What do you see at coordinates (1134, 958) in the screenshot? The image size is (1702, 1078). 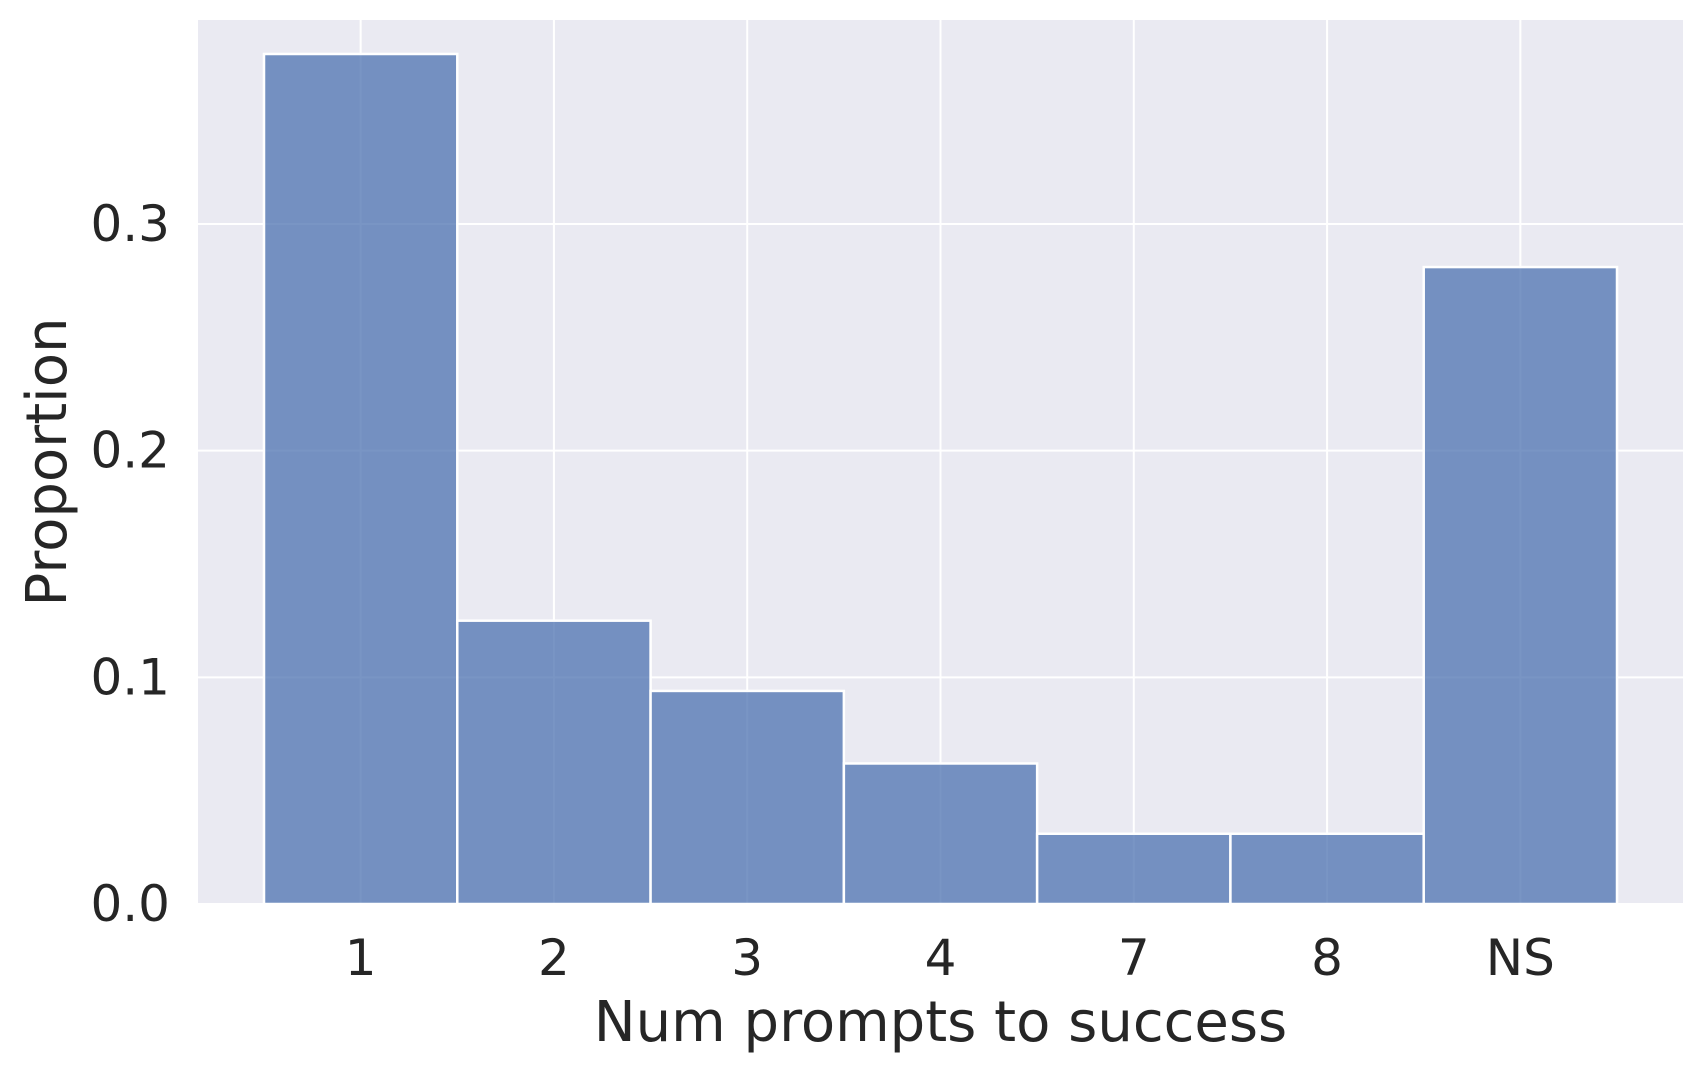 I see `x-tick-label: 7` at bounding box center [1134, 958].